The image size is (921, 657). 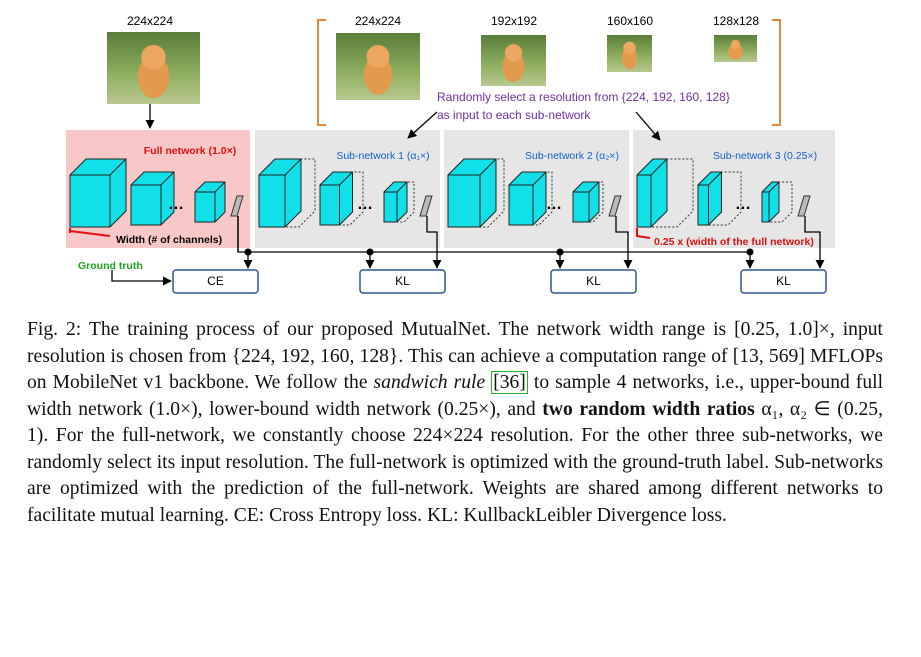 I want to click on sub-width-note: 0.25 x (width of the full network), so click(x=734, y=242).